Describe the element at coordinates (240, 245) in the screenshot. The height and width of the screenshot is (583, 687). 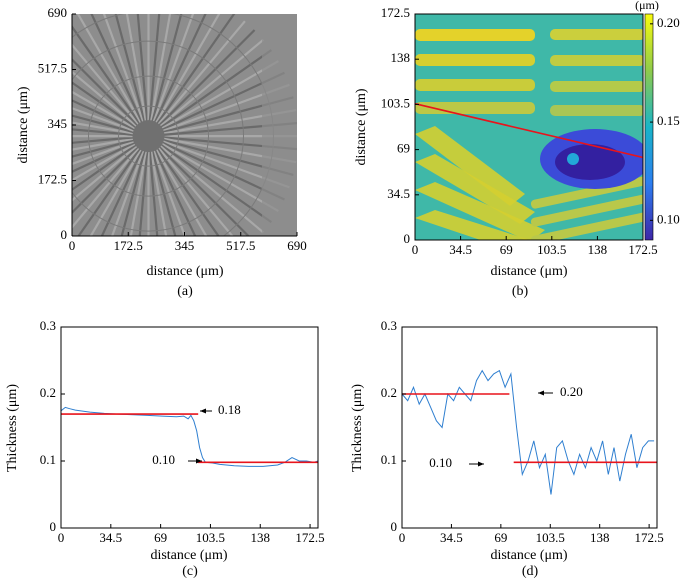
I see `x-tick-label: 517.5` at that location.